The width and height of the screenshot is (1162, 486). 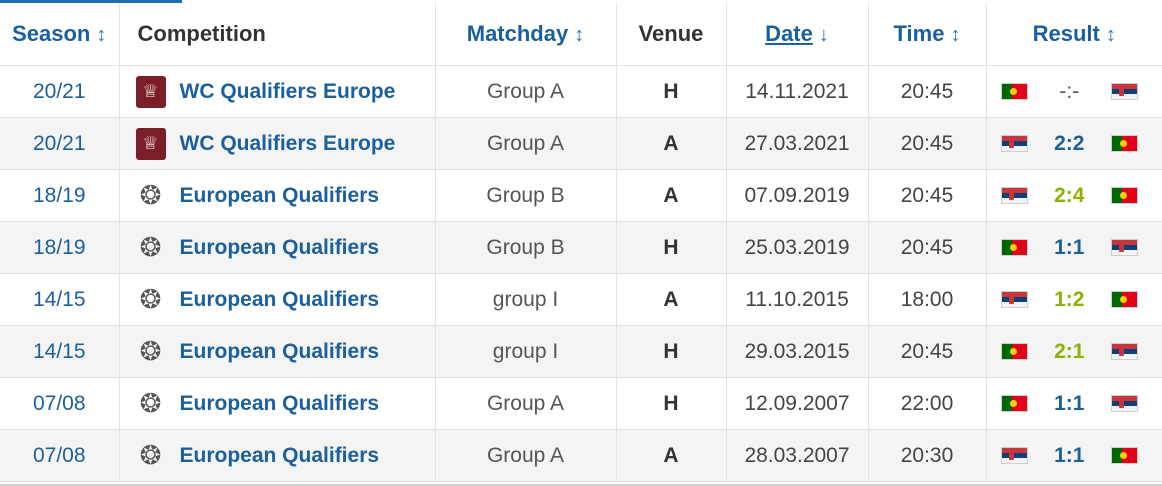 I want to click on matchday-value: Group B, so click(x=525, y=247).